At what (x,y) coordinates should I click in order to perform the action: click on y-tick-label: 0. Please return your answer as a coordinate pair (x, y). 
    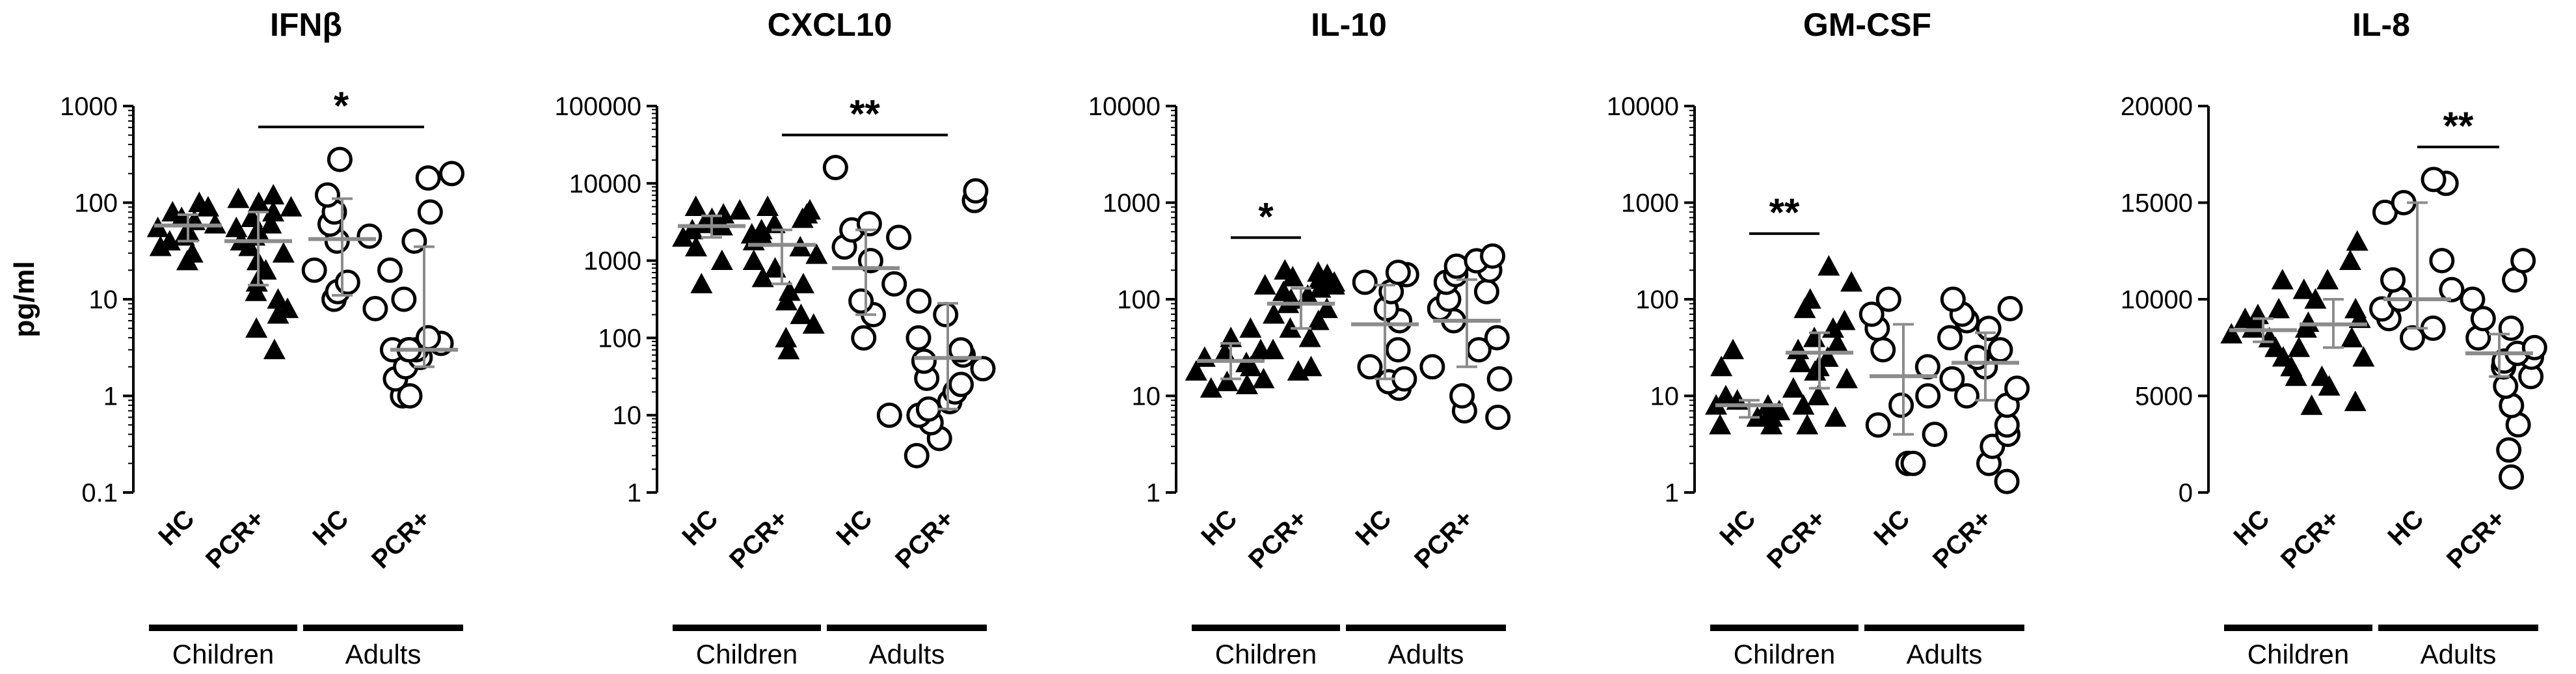
    Looking at the image, I should click on (2186, 493).